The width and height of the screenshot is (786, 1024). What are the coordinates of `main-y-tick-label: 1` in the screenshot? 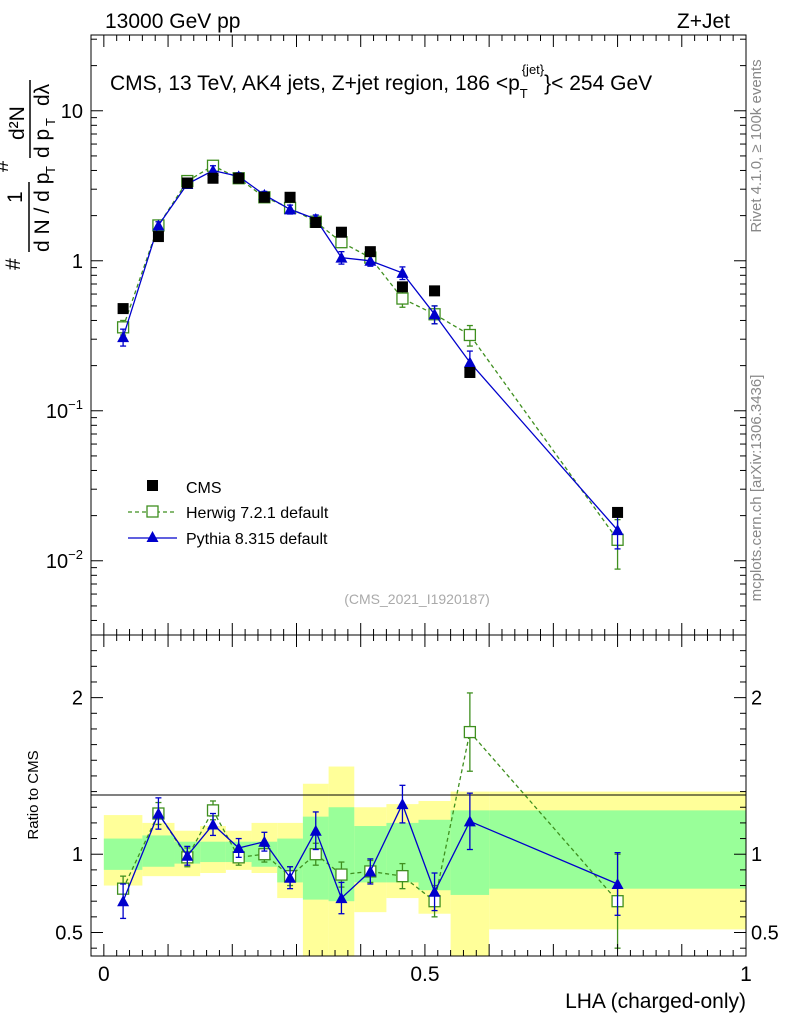 It's located at (77, 262).